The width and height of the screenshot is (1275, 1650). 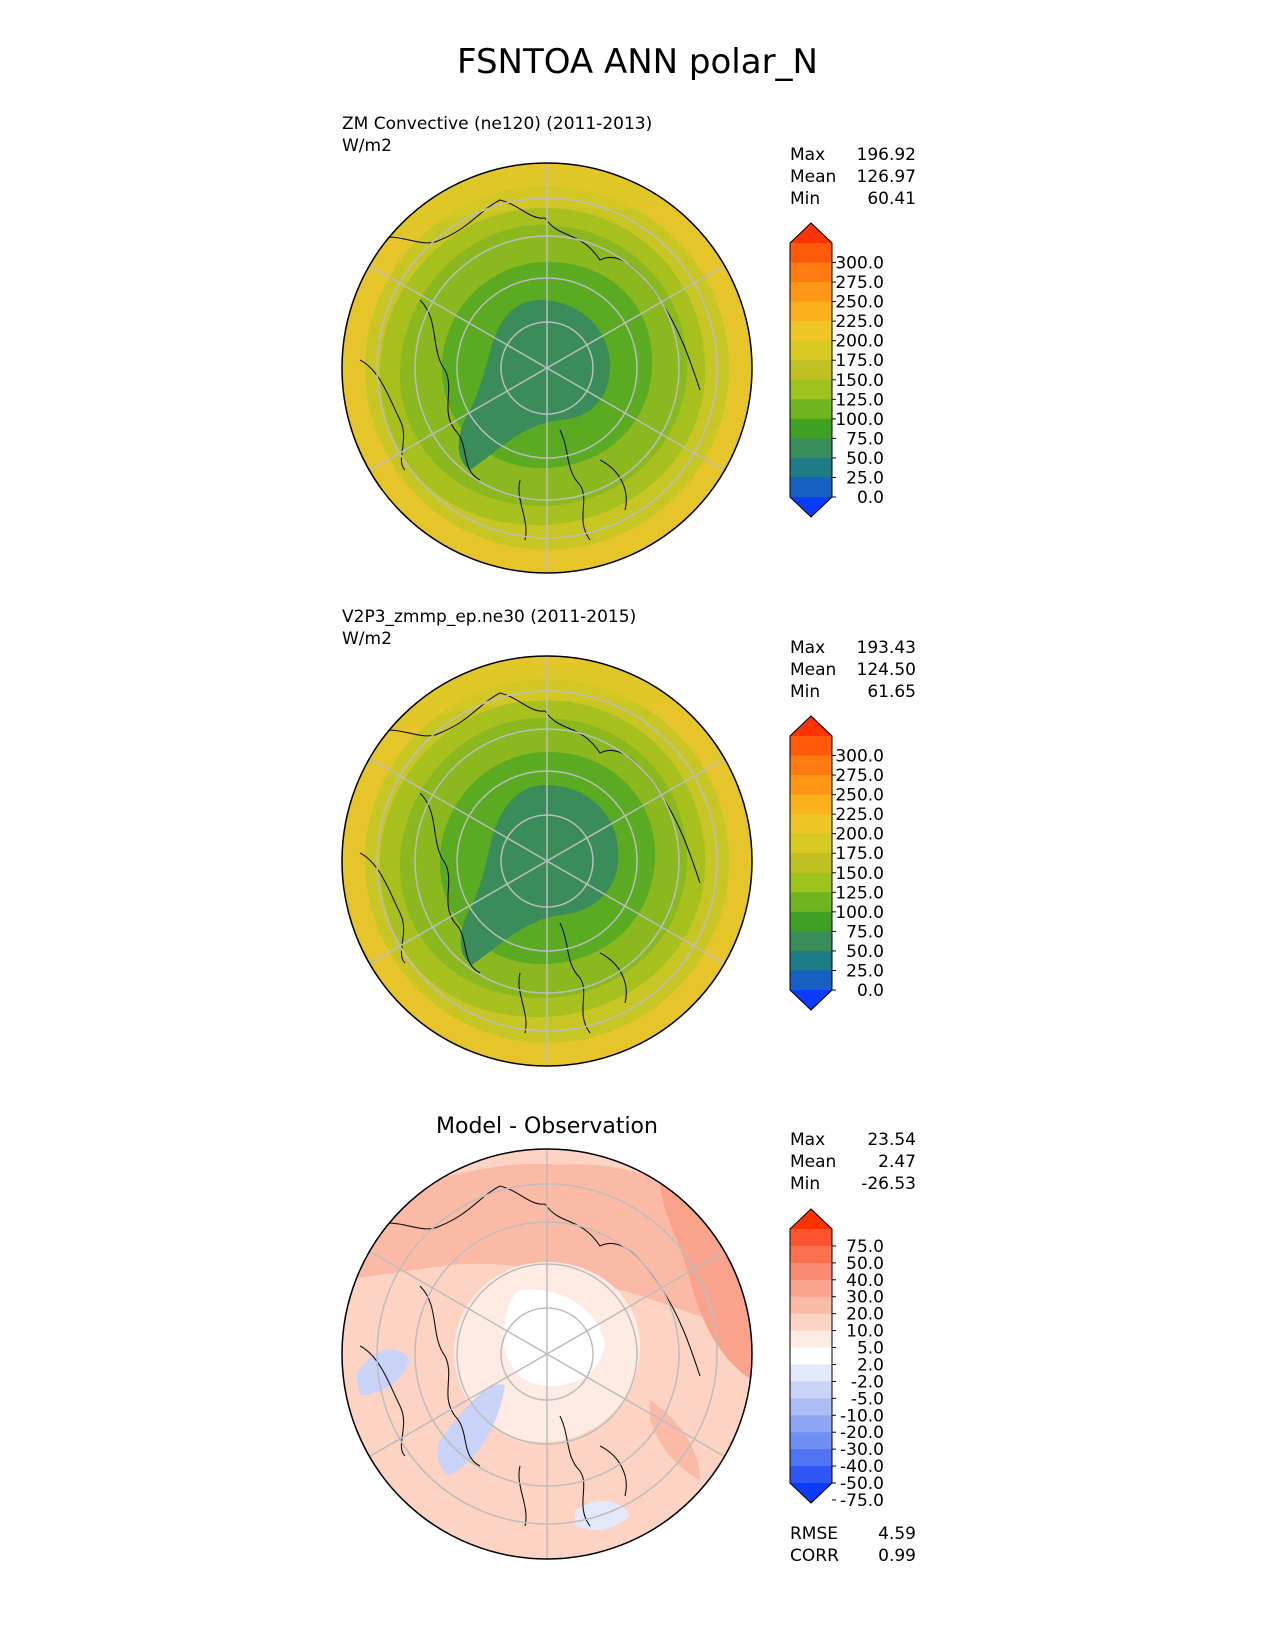 I want to click on panel-3-title: Model - Observation, so click(x=547, y=1126).